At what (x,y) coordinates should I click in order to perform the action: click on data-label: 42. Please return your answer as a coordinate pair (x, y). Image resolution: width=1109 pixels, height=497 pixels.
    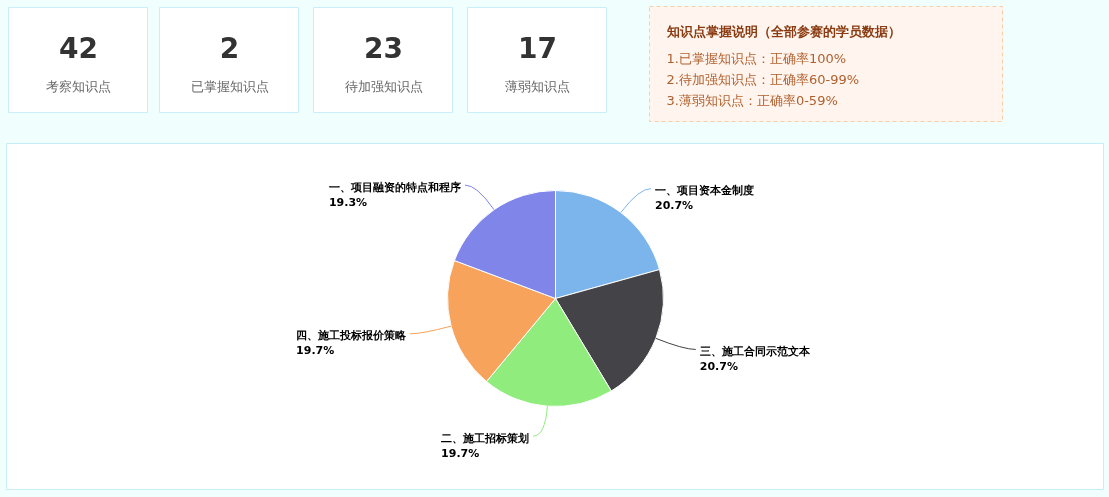
    Looking at the image, I should click on (78, 48).